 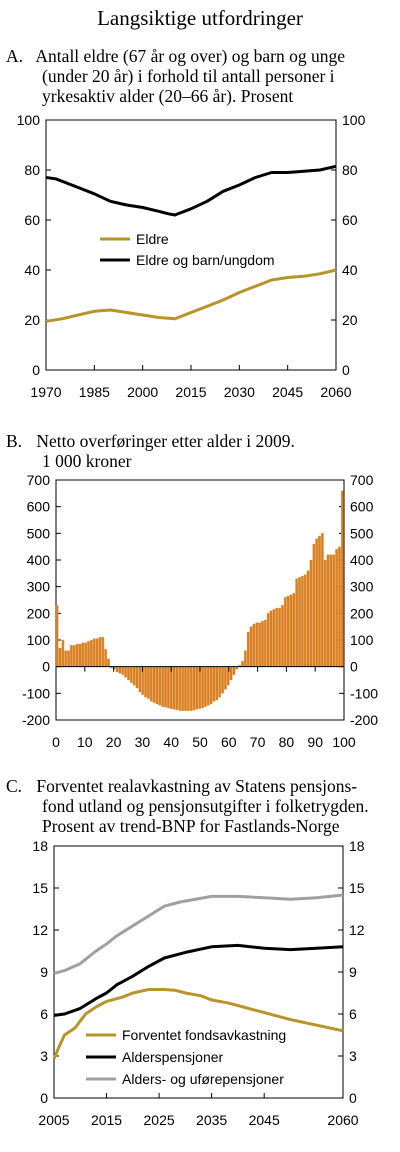 What do you see at coordinates (39, 507) in the screenshot?
I see `chart-b-ytick-label-left: 600` at bounding box center [39, 507].